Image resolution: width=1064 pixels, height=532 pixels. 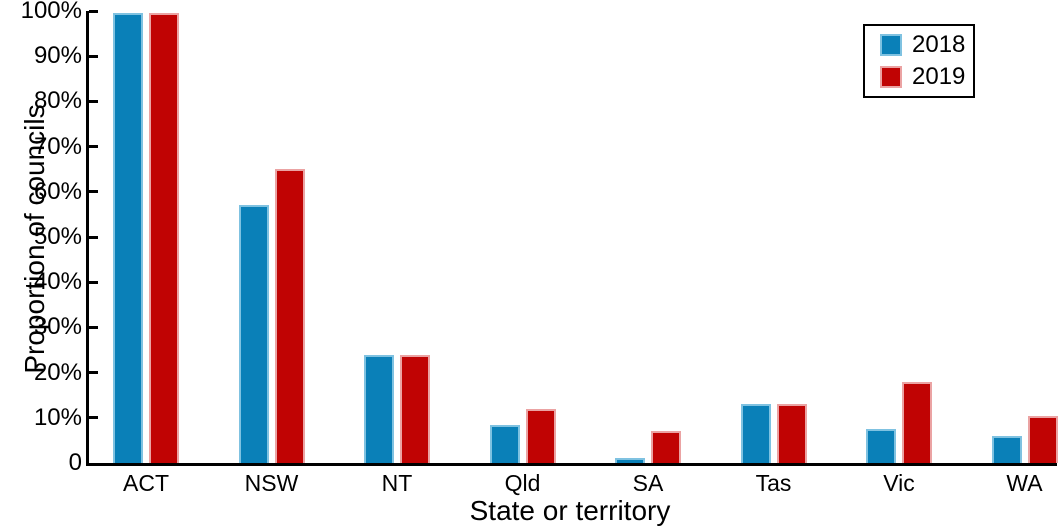 What do you see at coordinates (791, 433) in the screenshot?
I see `bar-2019-Tas` at bounding box center [791, 433].